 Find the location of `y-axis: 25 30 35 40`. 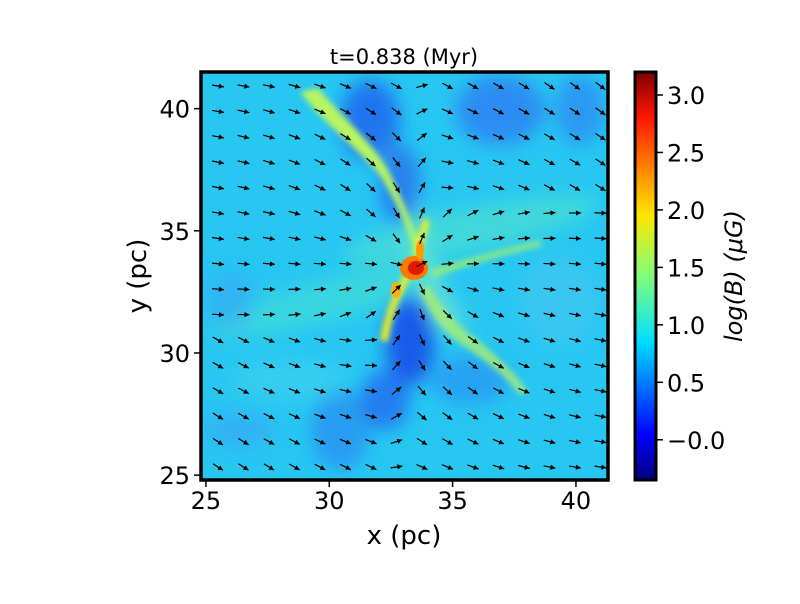

y-axis: 25 30 35 40 is located at coordinates (180, 293).